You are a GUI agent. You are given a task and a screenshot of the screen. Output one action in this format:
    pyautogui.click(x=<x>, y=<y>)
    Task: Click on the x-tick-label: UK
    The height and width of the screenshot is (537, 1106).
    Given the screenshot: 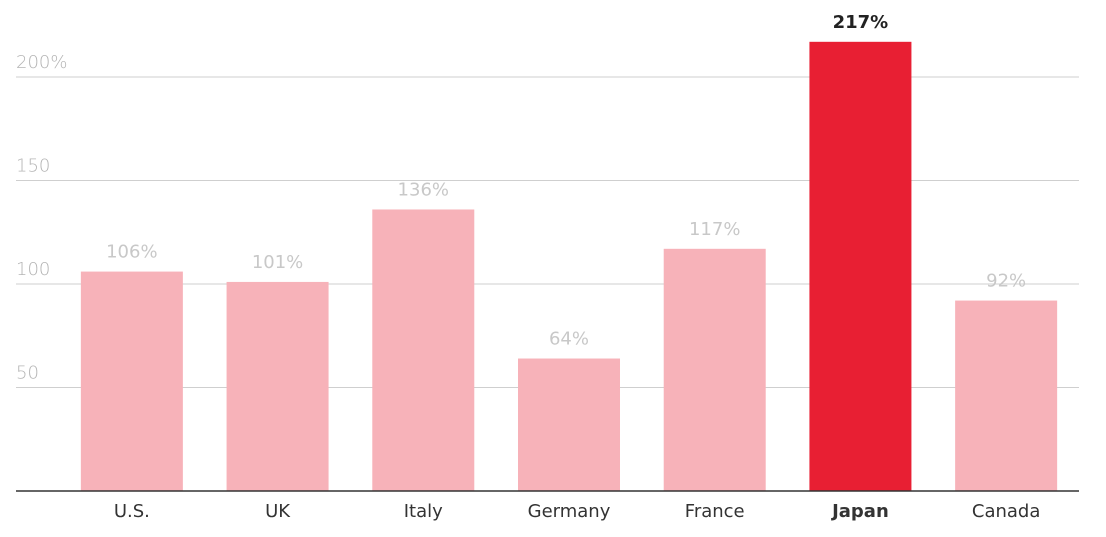 What is the action you would take?
    pyautogui.click(x=278, y=511)
    